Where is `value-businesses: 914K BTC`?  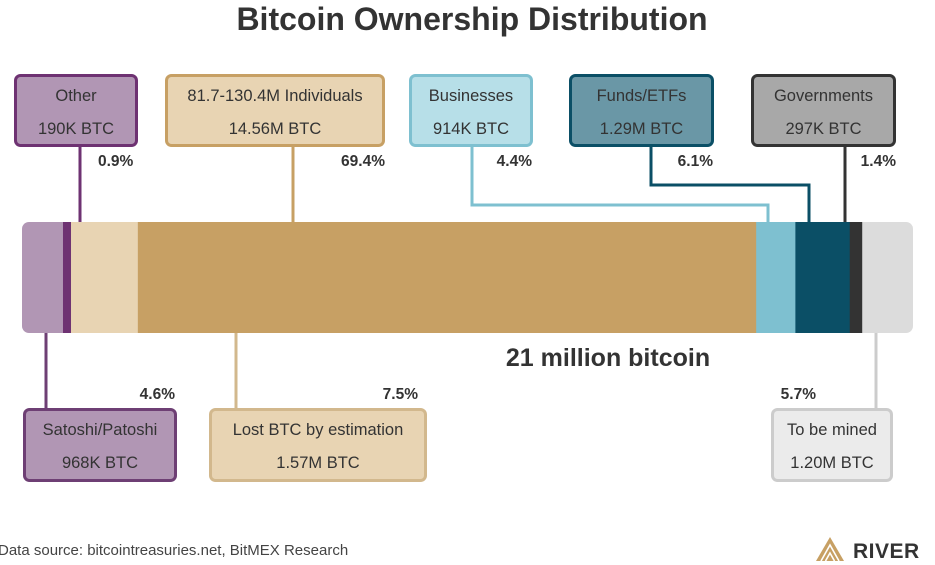
value-businesses: 914K BTC is located at coordinates (471, 129).